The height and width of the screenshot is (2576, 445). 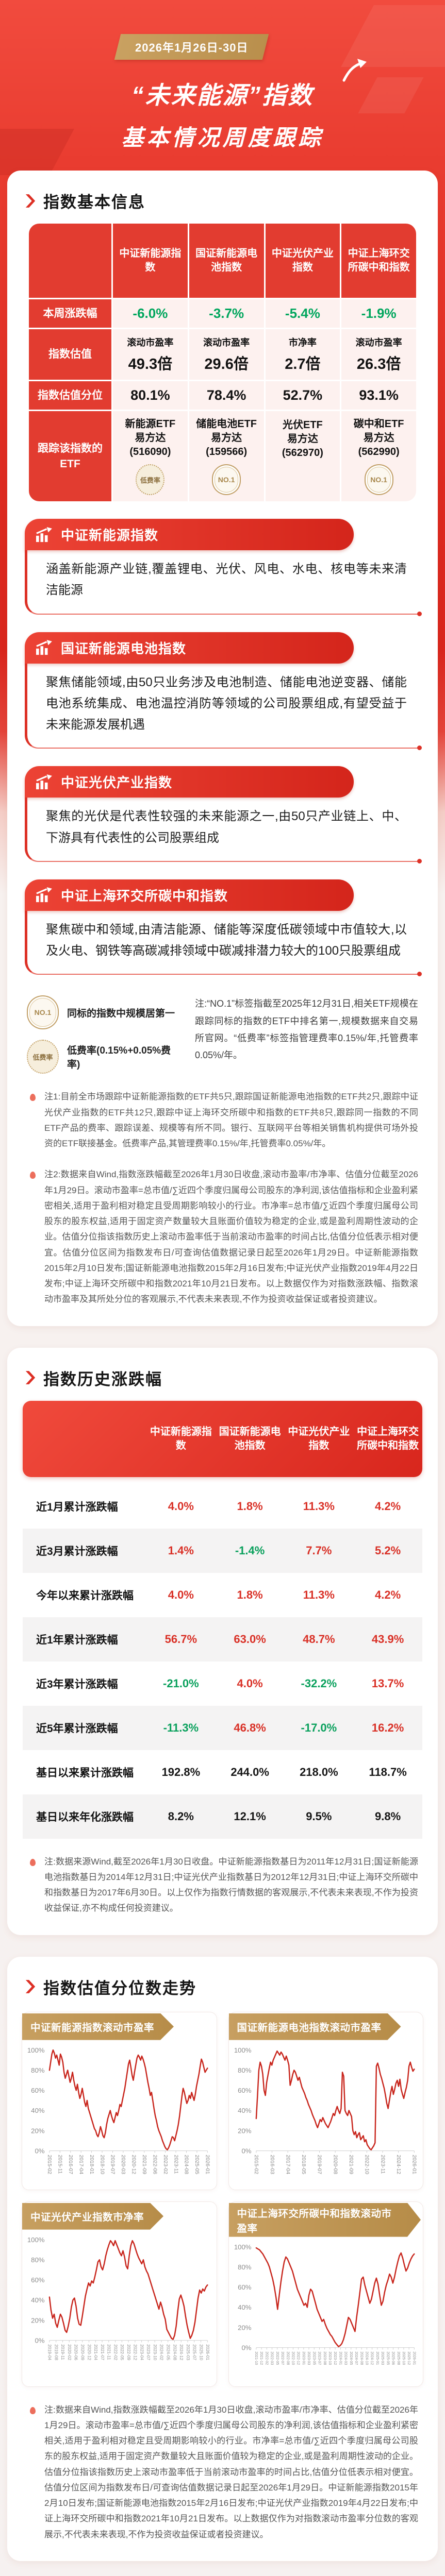 What do you see at coordinates (256, 2164) in the screenshot?
I see `svg-text: 2015-02` at bounding box center [256, 2164].